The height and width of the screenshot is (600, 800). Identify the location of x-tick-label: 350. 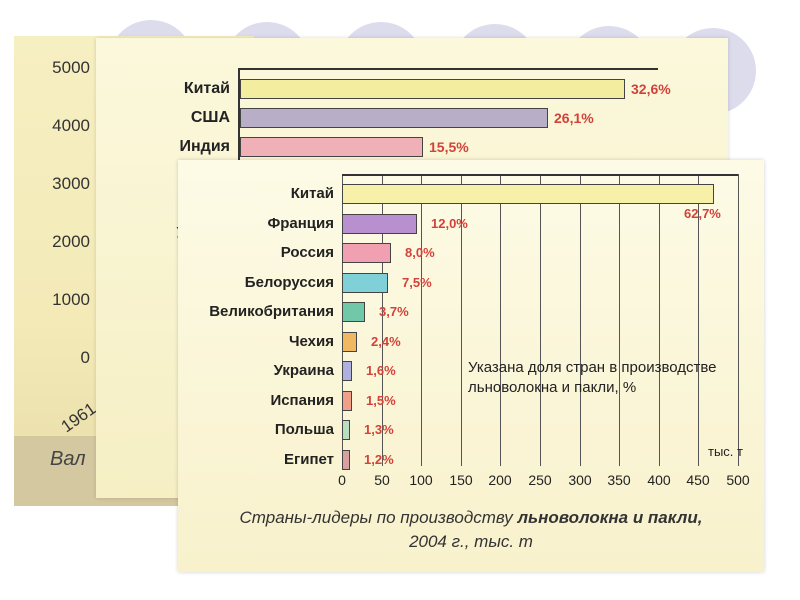
(619, 480).